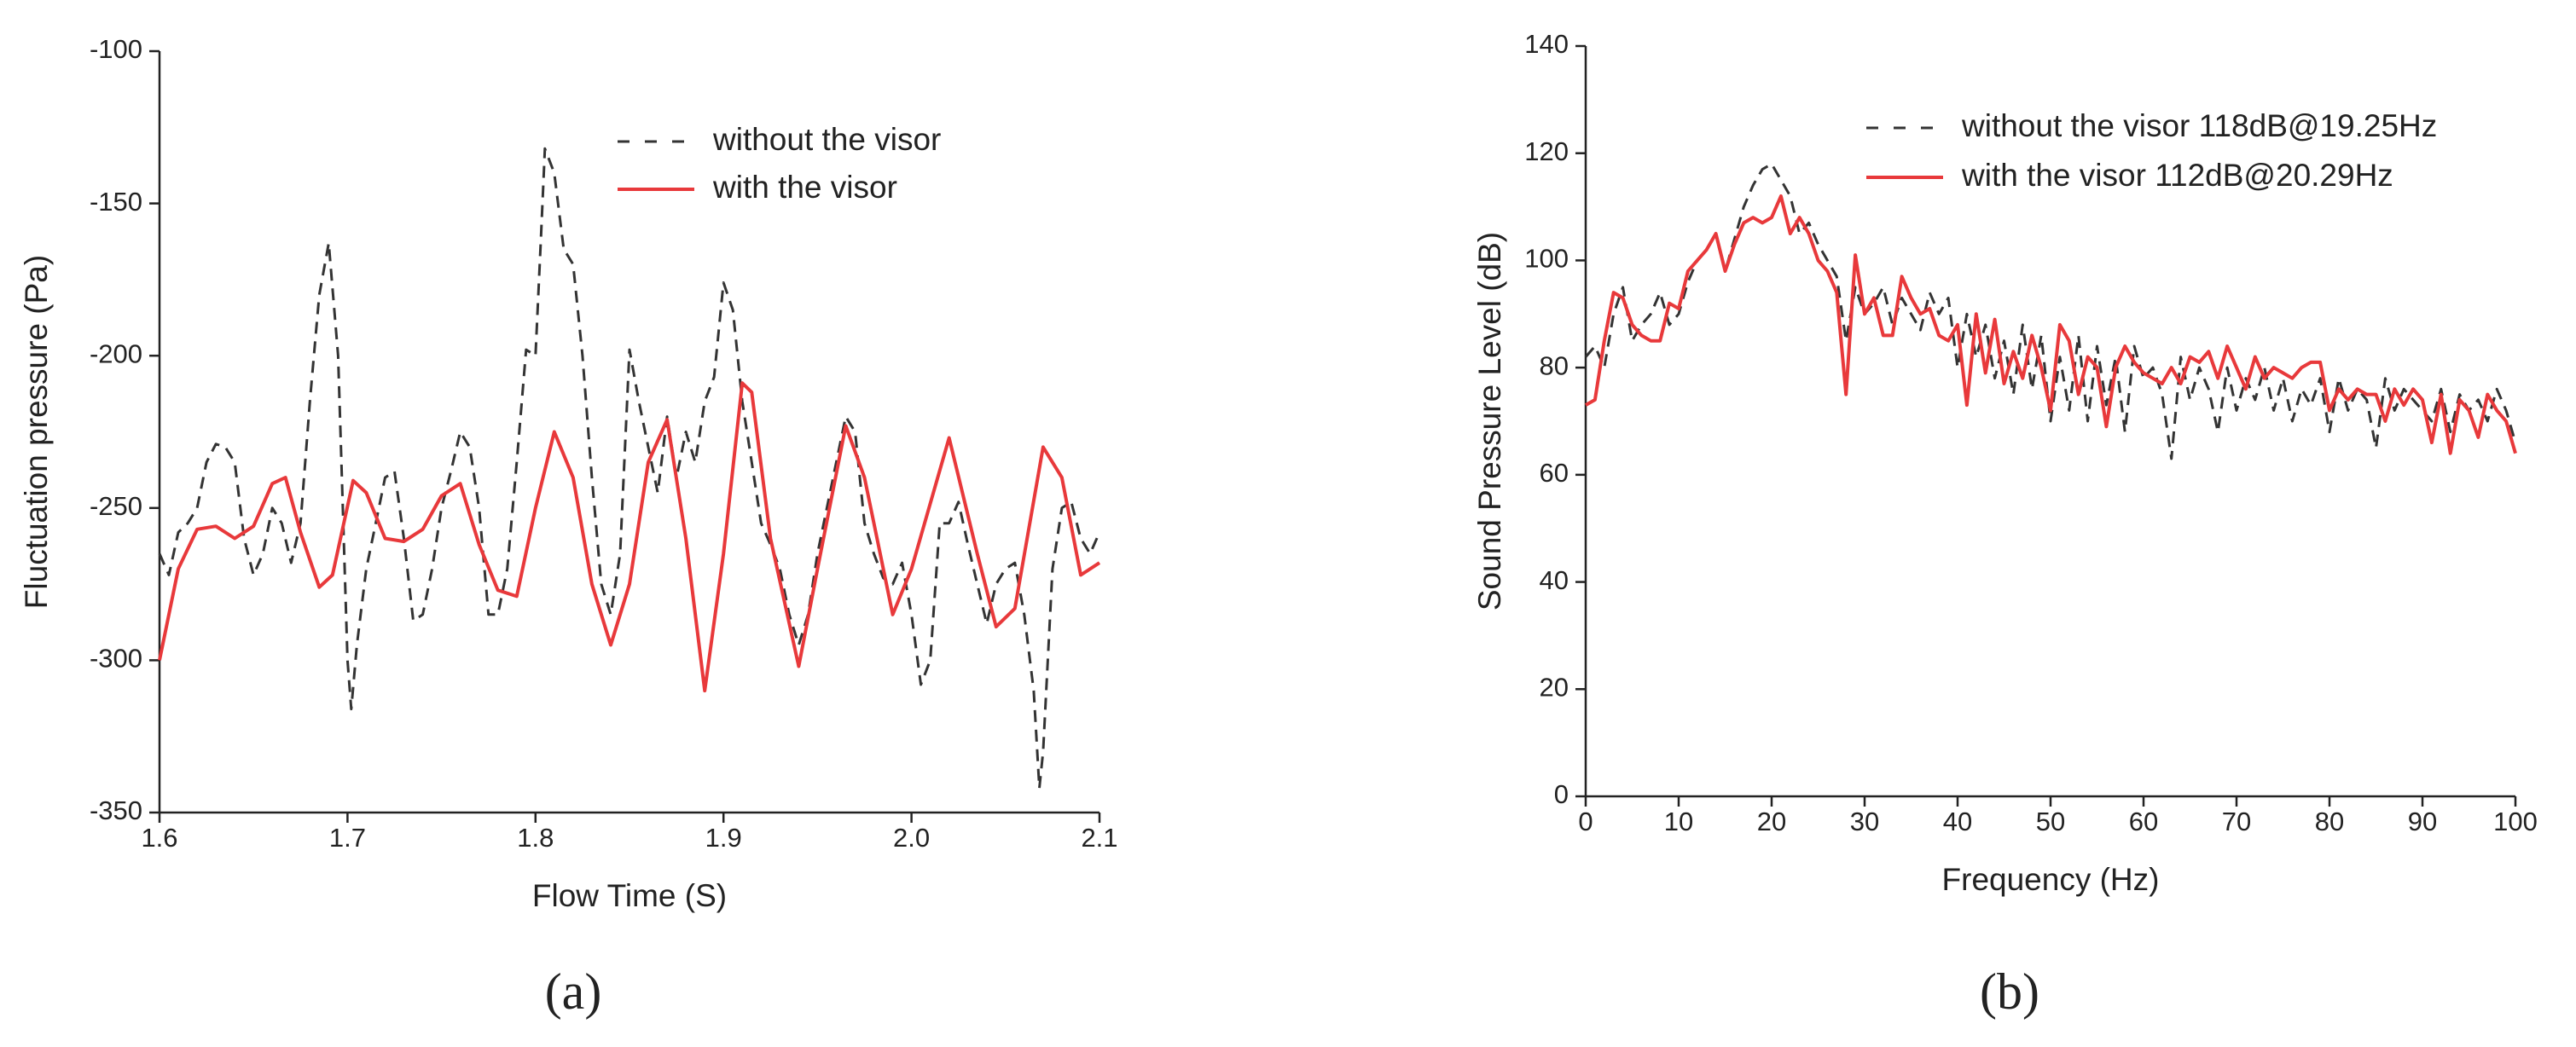 This screenshot has height=1047, width=2576. Describe the element at coordinates (1546, 44) in the screenshot. I see `y-tick-label: 140` at that location.